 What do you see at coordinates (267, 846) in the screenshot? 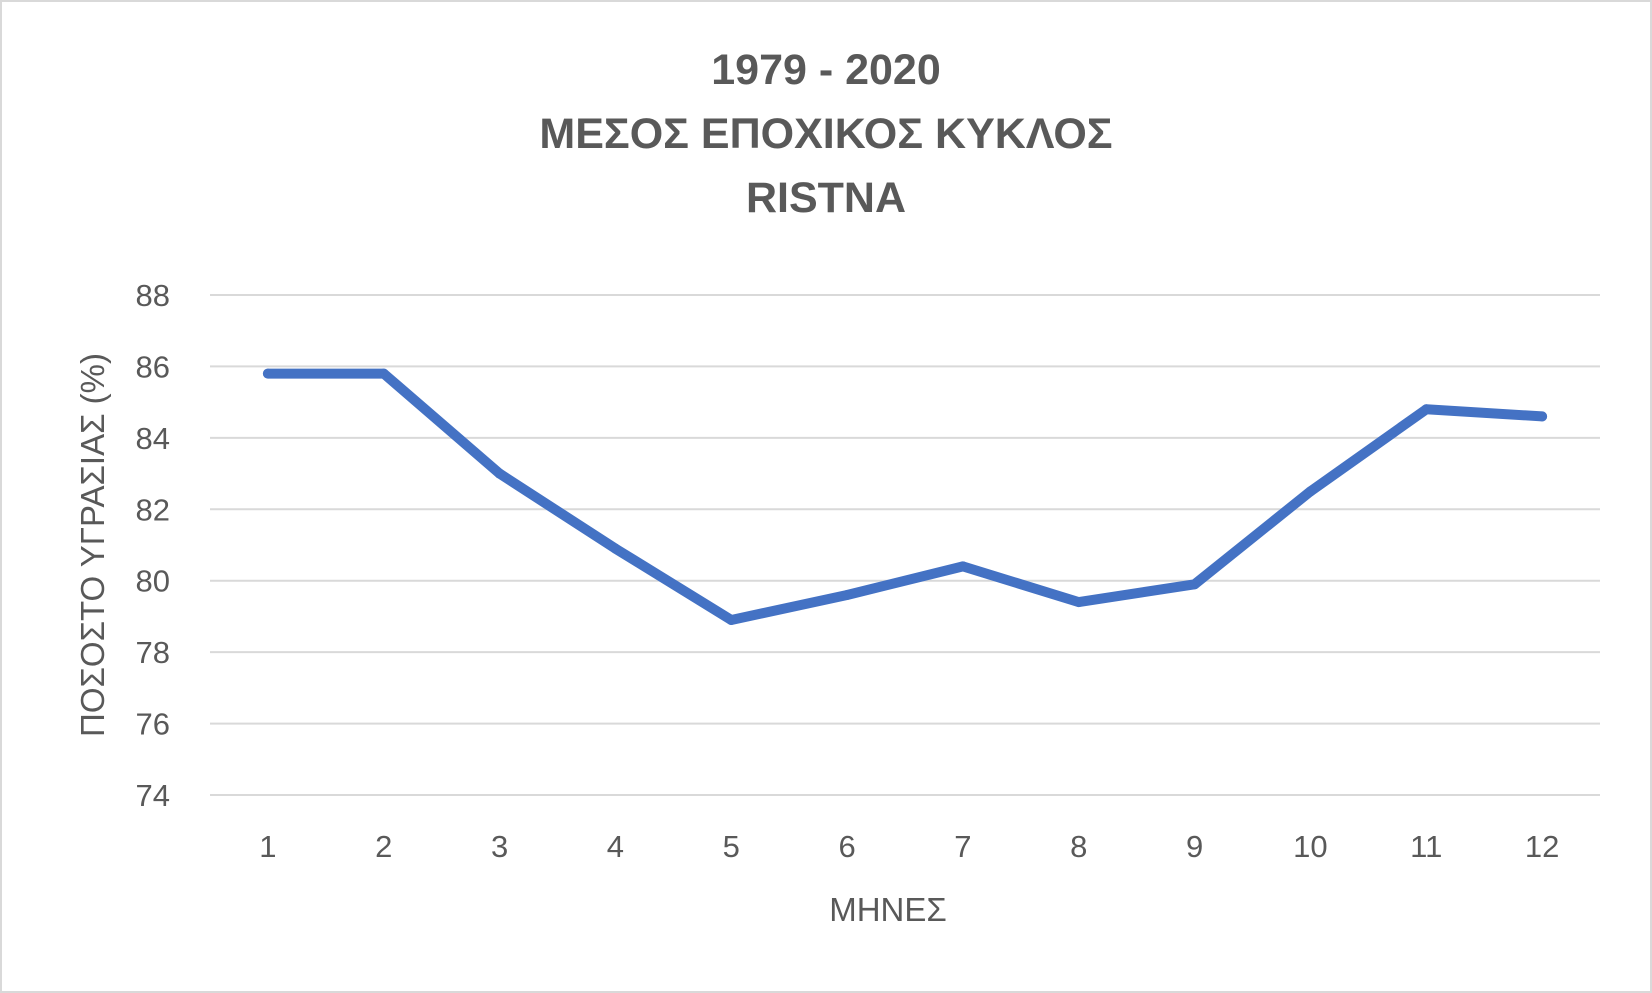
I see `x-tick-label: 1` at bounding box center [267, 846].